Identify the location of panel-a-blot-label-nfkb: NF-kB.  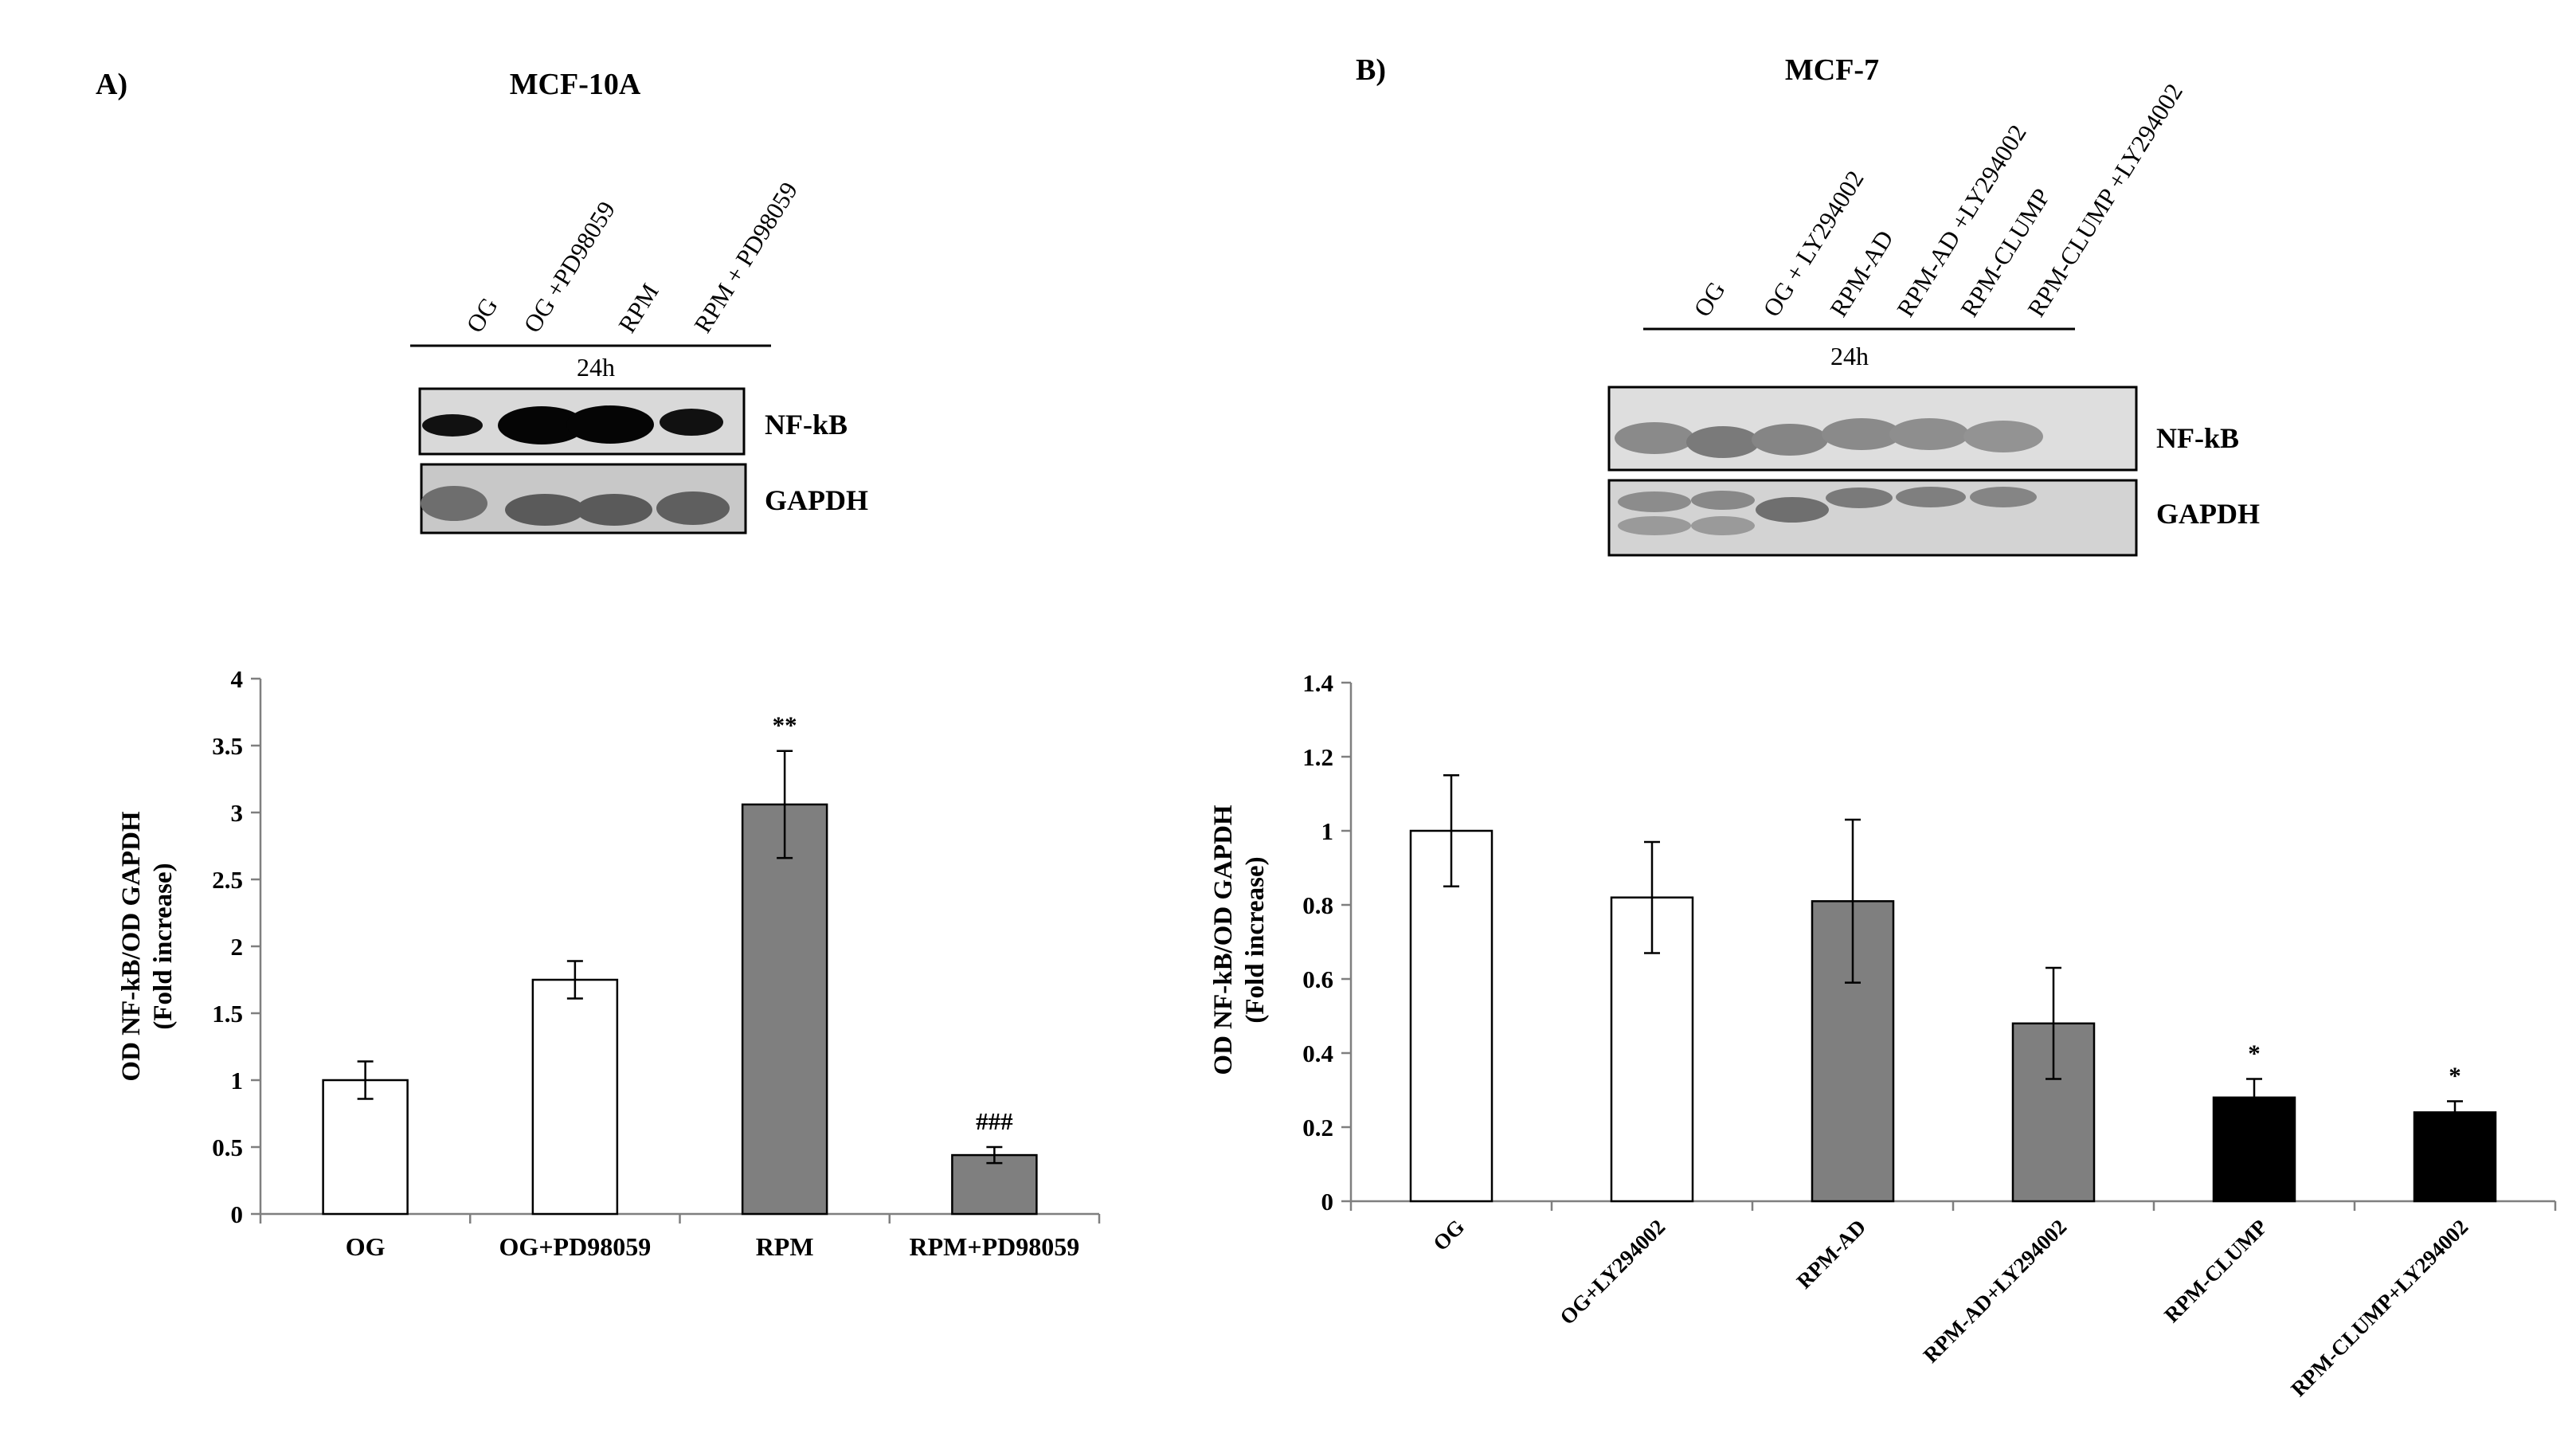
(806, 424).